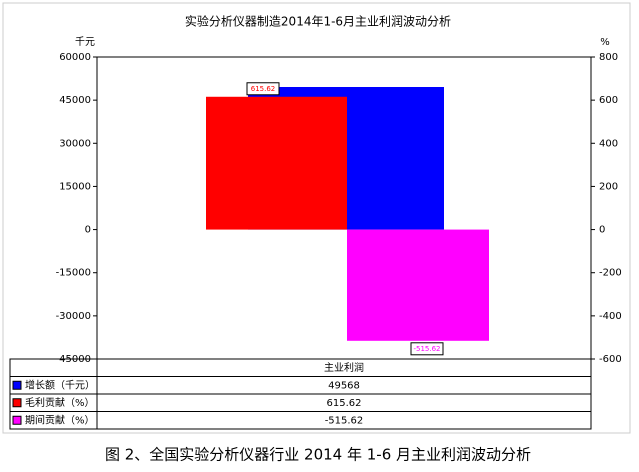  Describe the element at coordinates (608, 186) in the screenshot. I see `y2-tick-label: 200` at that location.